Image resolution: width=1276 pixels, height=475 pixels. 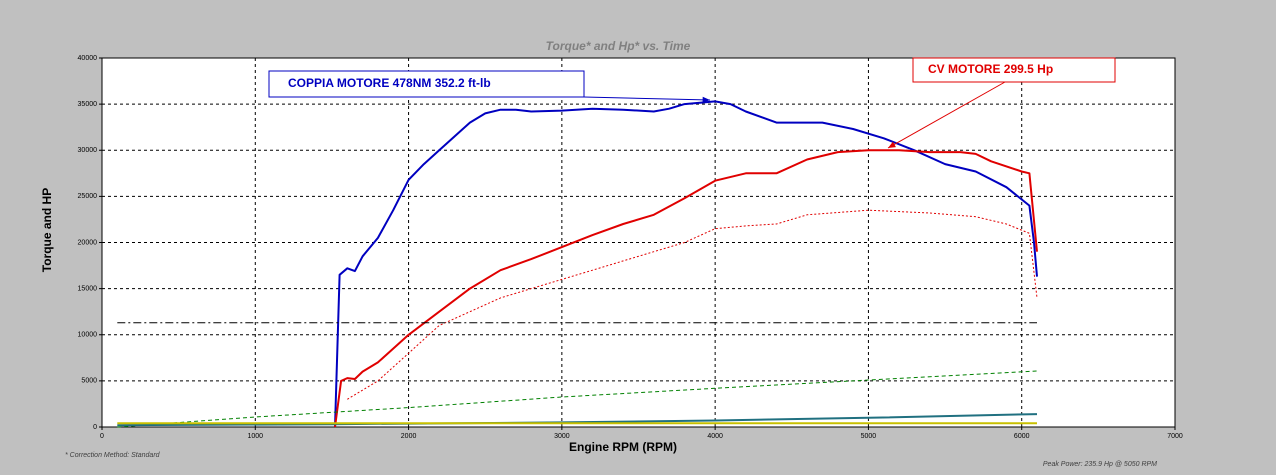 What do you see at coordinates (990, 69) in the screenshot?
I see `annotation-text: CV MOTORE 299.5 Hp` at bounding box center [990, 69].